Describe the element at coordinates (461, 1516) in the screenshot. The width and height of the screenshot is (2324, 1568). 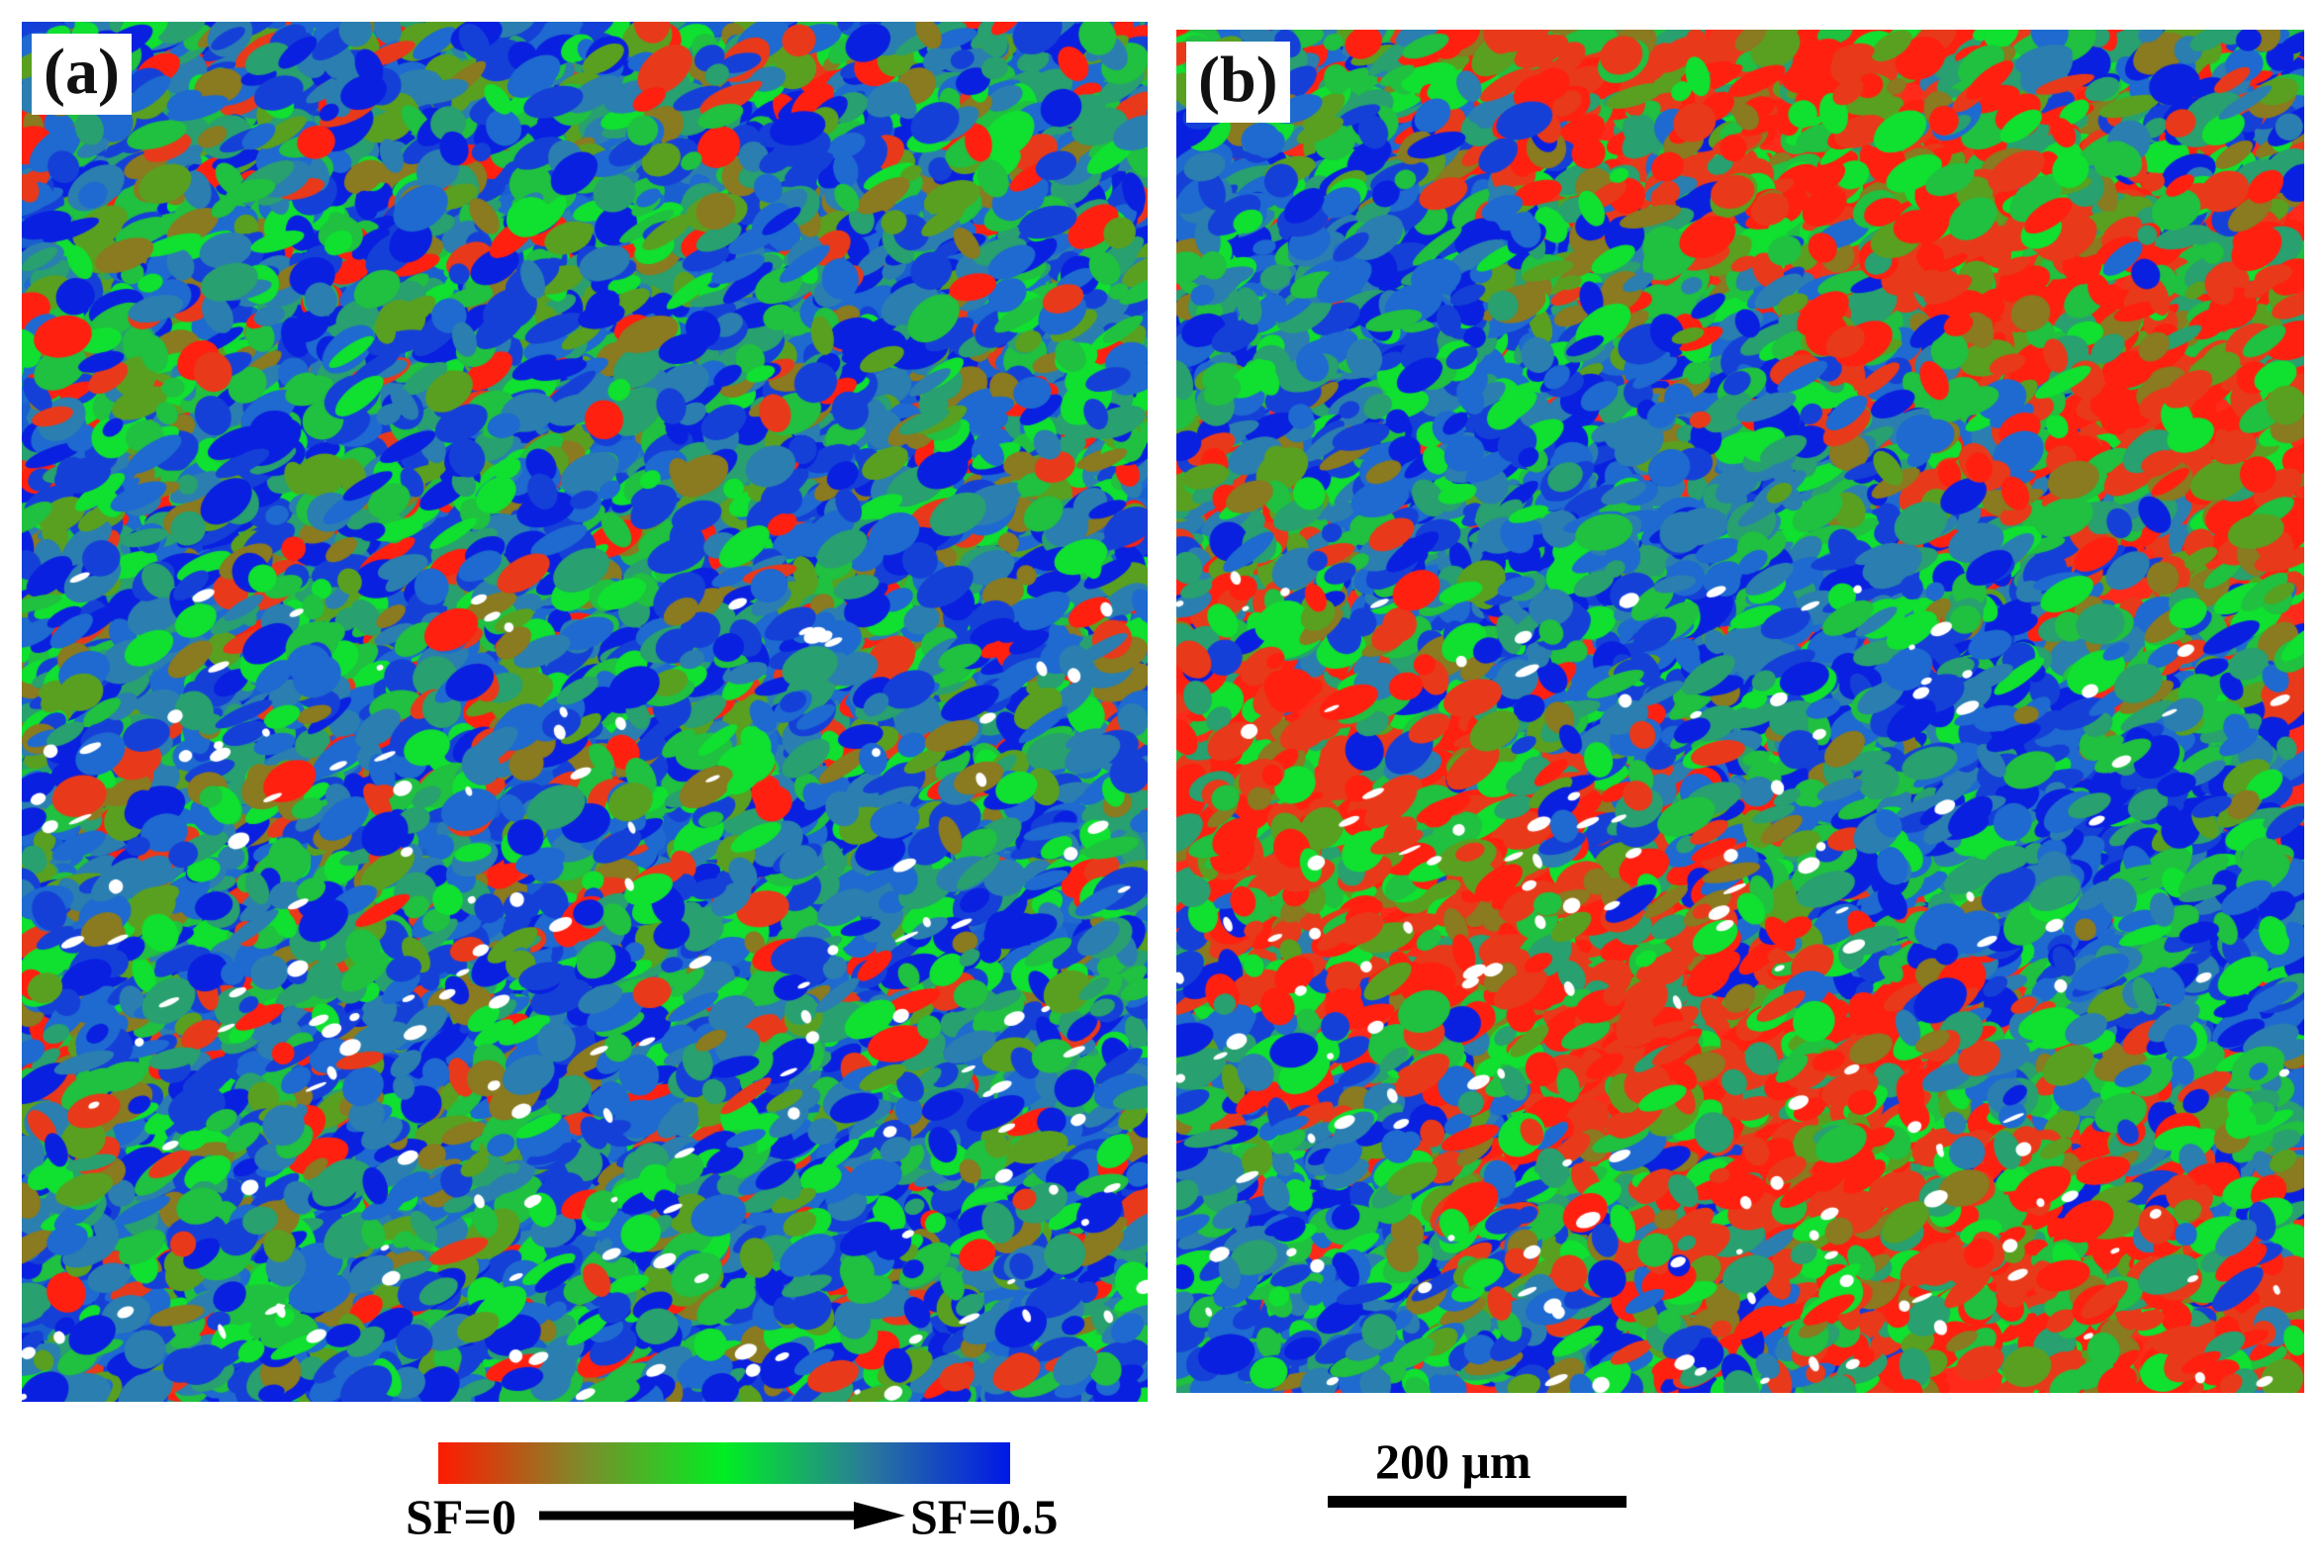
I see `colorbar-min-label: SF=0` at that location.